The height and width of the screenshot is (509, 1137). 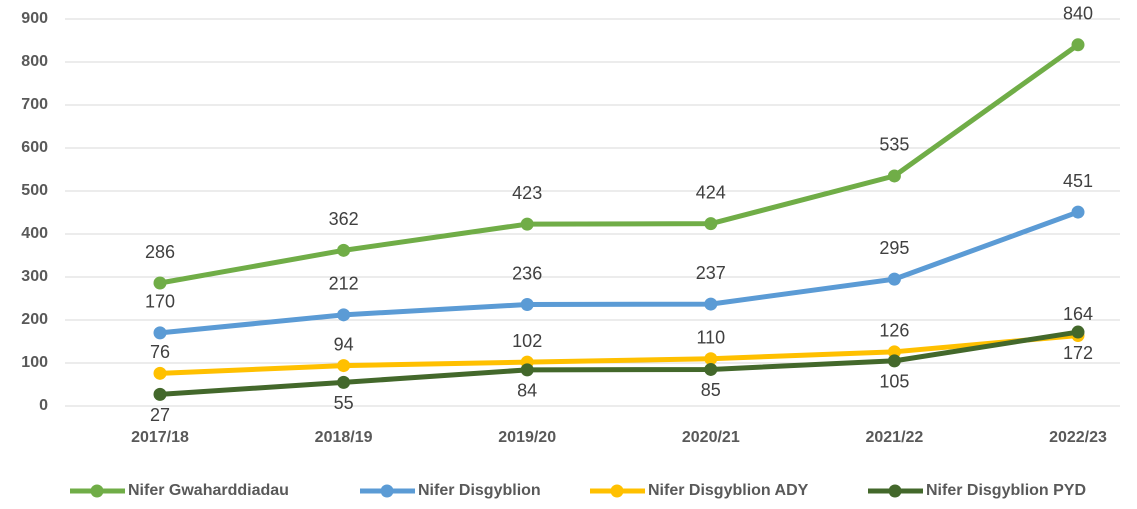 I want to click on y-tick-label: 200, so click(x=34, y=319).